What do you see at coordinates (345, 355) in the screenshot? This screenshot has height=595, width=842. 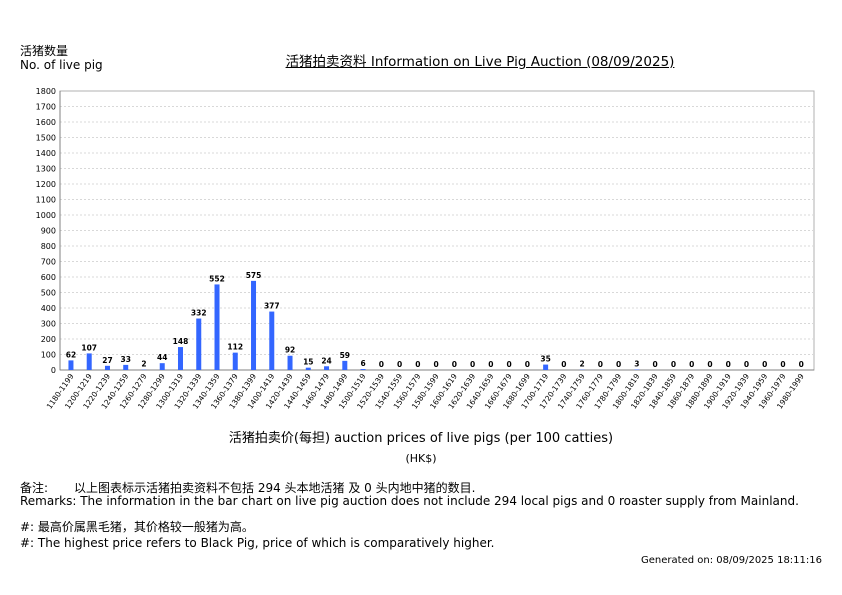 I see `bar-value-label: 59` at bounding box center [345, 355].